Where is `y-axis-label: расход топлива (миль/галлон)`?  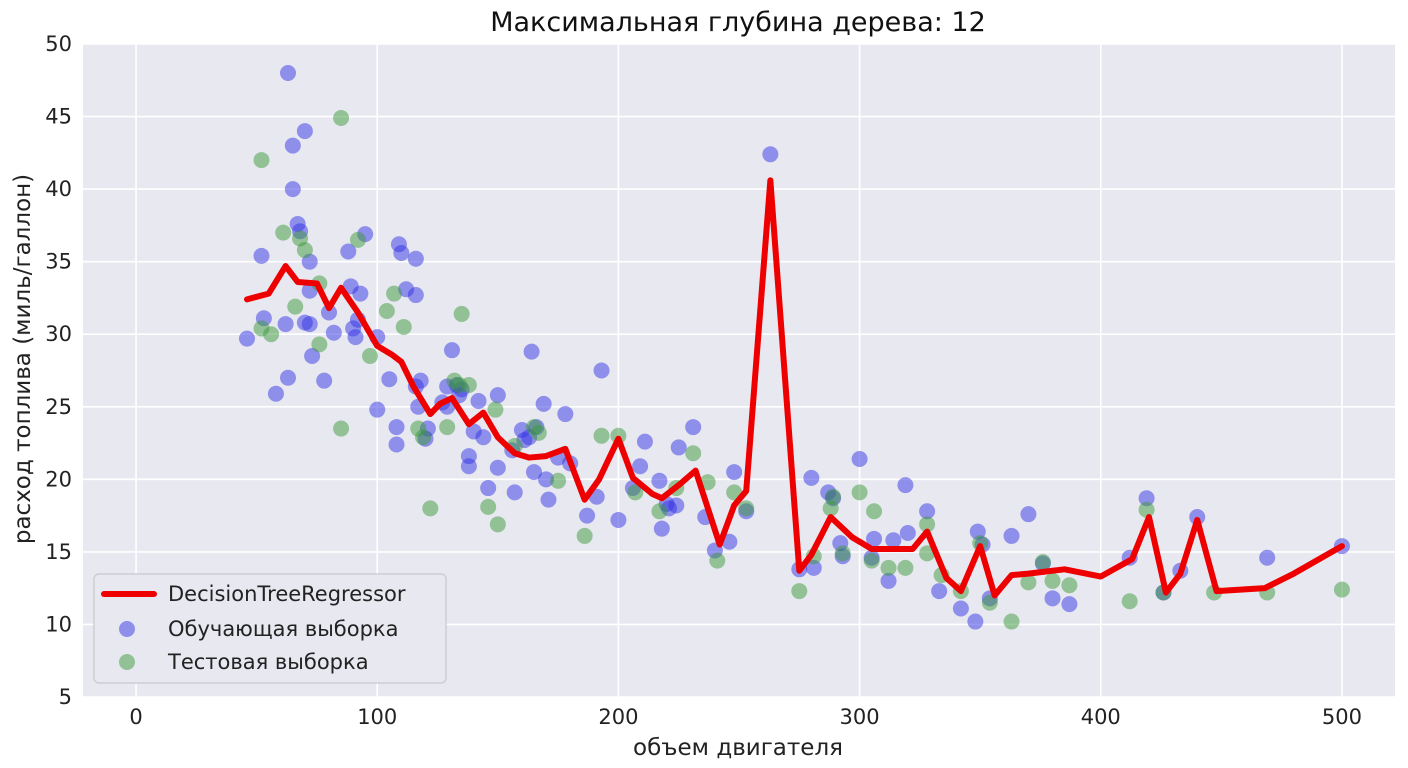
y-axis-label: расход топлива (миль/галлон) is located at coordinates (23, 359).